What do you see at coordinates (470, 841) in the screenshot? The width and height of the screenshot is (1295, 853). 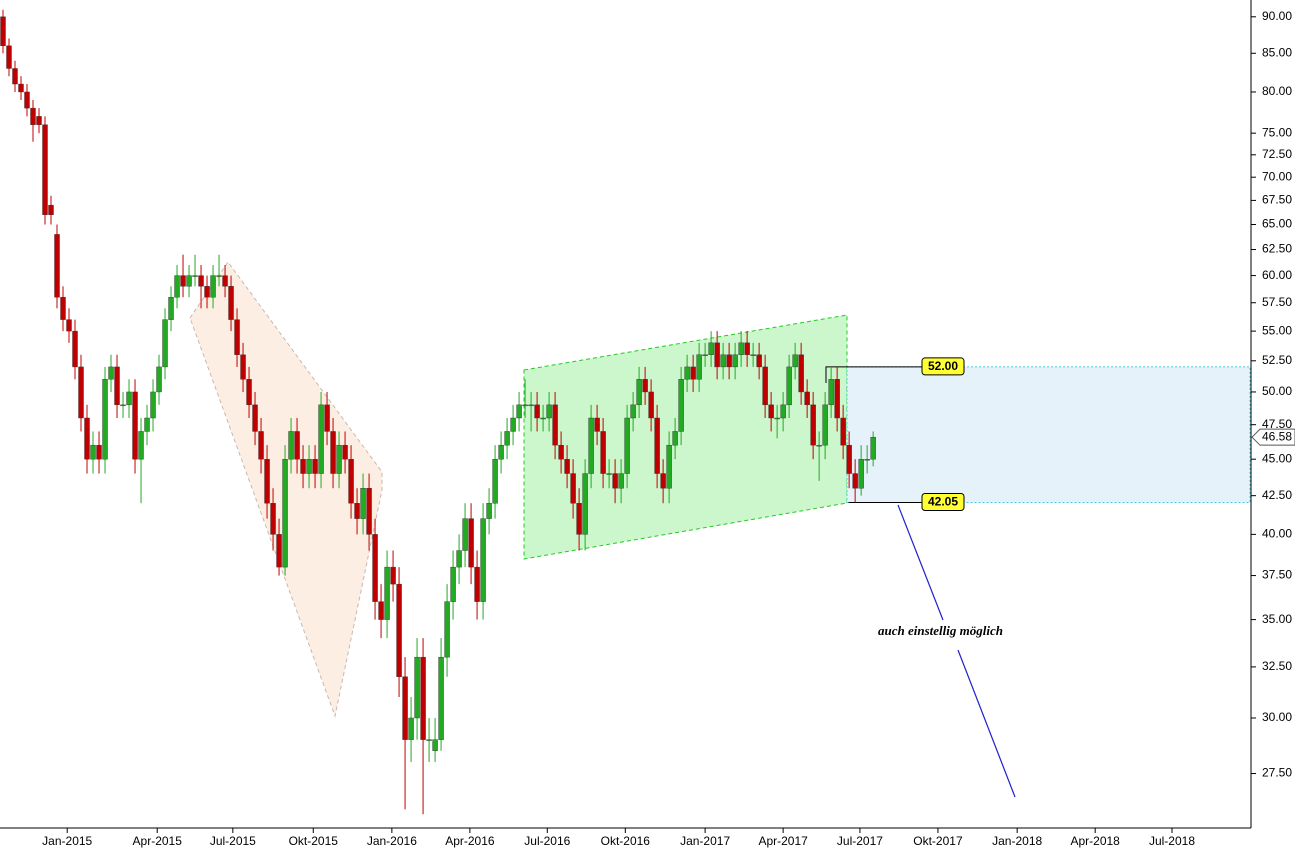 I see `x-tick-label: Apr-2016` at bounding box center [470, 841].